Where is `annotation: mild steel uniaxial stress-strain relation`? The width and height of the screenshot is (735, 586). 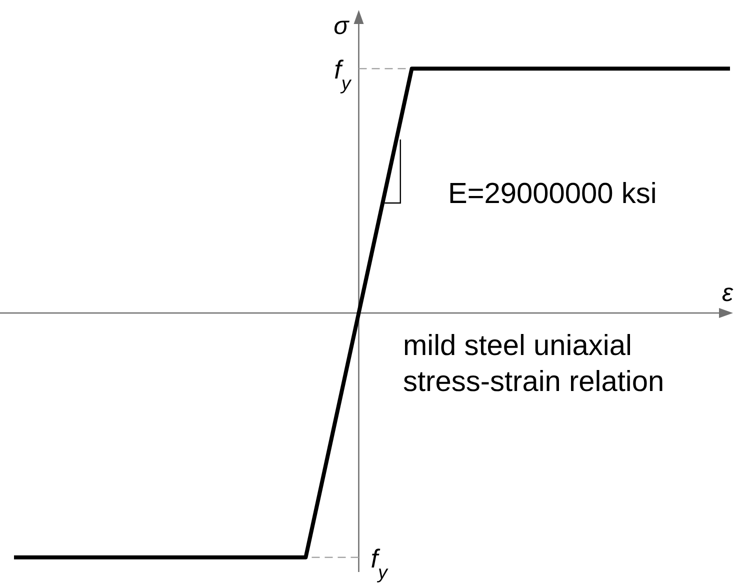
annotation: mild steel uniaxial stress-strain relation is located at coordinates (534, 364).